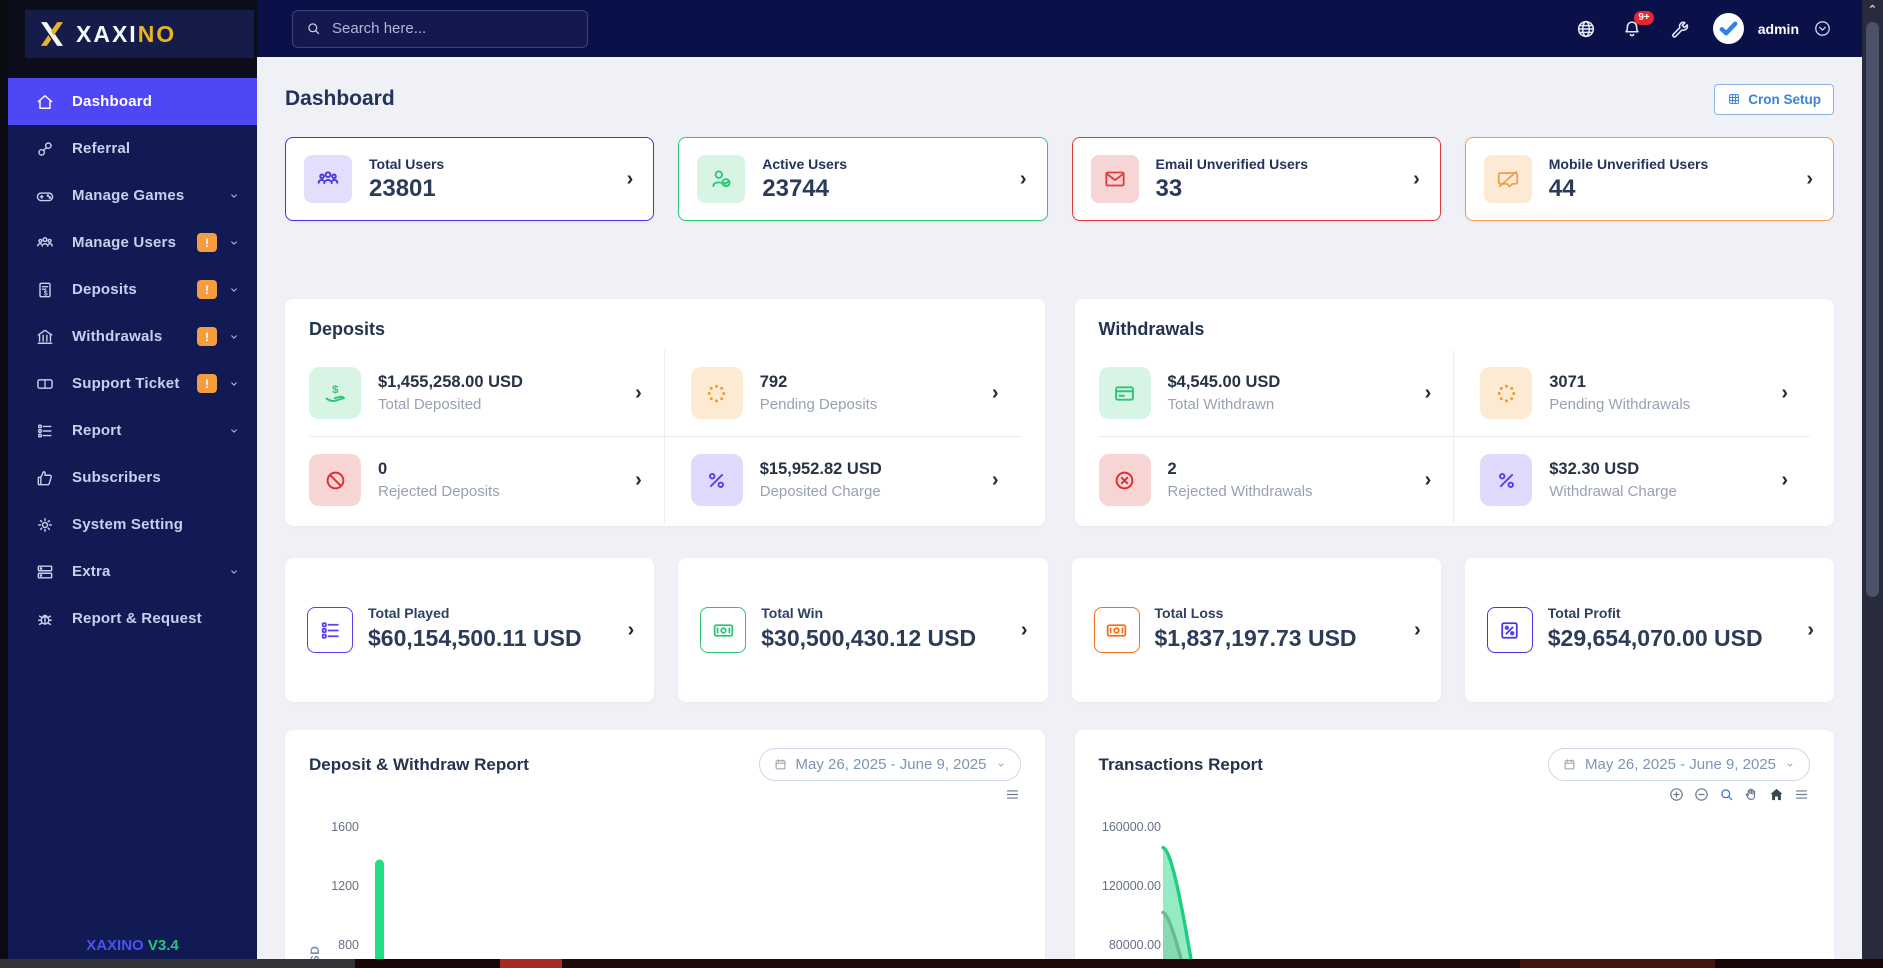 This screenshot has height=968, width=1883. What do you see at coordinates (1726, 794) in the screenshot?
I see `selection-zoom-icon` at bounding box center [1726, 794].